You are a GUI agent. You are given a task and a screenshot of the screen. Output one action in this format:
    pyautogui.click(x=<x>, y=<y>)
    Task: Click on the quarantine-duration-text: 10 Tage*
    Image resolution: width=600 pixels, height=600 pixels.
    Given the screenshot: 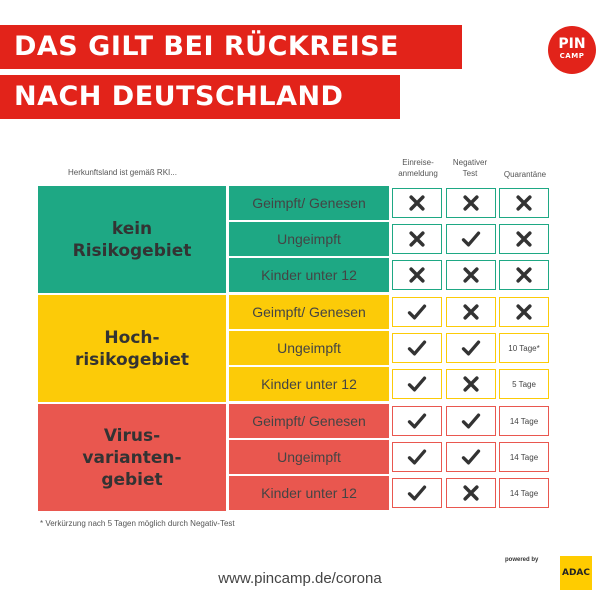 What is the action you would take?
    pyautogui.click(x=524, y=348)
    